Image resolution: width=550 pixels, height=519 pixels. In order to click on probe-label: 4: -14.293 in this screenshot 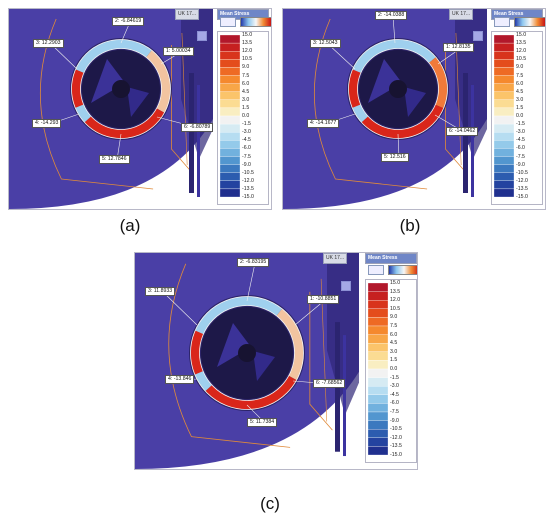, I will do `click(47, 123)`.